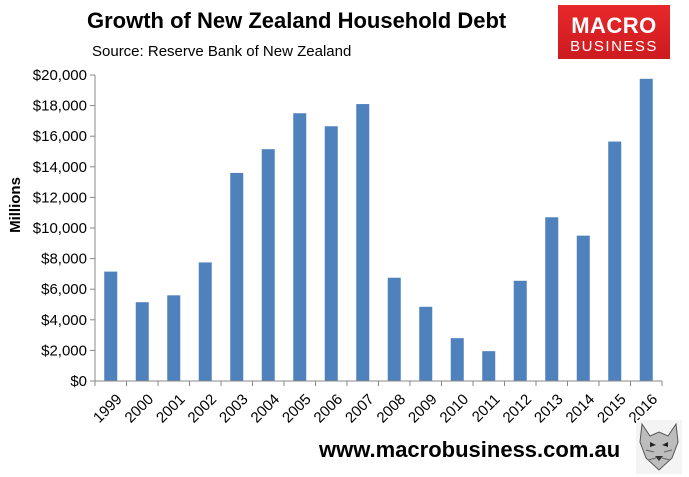 Image resolution: width=689 pixels, height=477 pixels. Describe the element at coordinates (331, 253) in the screenshot. I see `bar-2006` at that location.